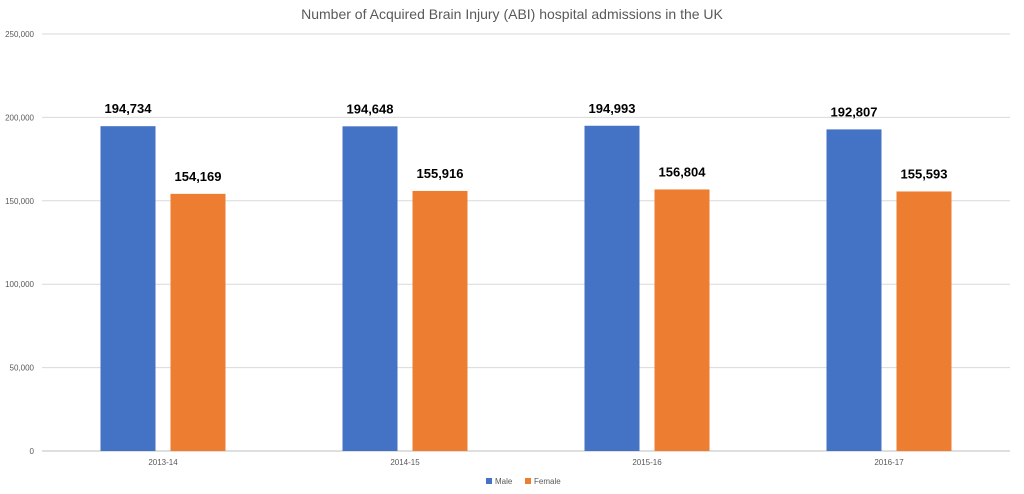 The width and height of the screenshot is (1024, 494). Describe the element at coordinates (19, 201) in the screenshot. I see `y-tick-label: 150,000` at that location.